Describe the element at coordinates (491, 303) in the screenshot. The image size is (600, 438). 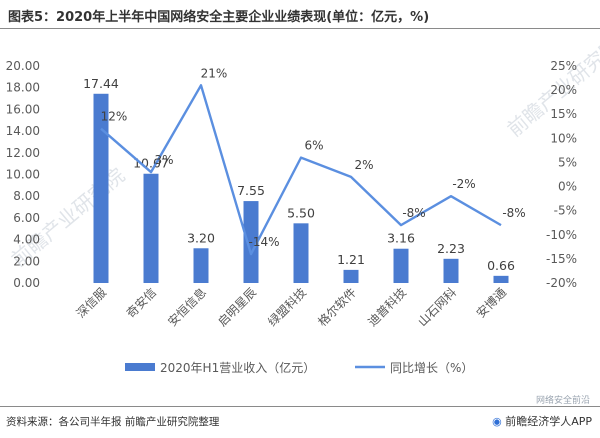
I see `category-label: 安博通` at that location.